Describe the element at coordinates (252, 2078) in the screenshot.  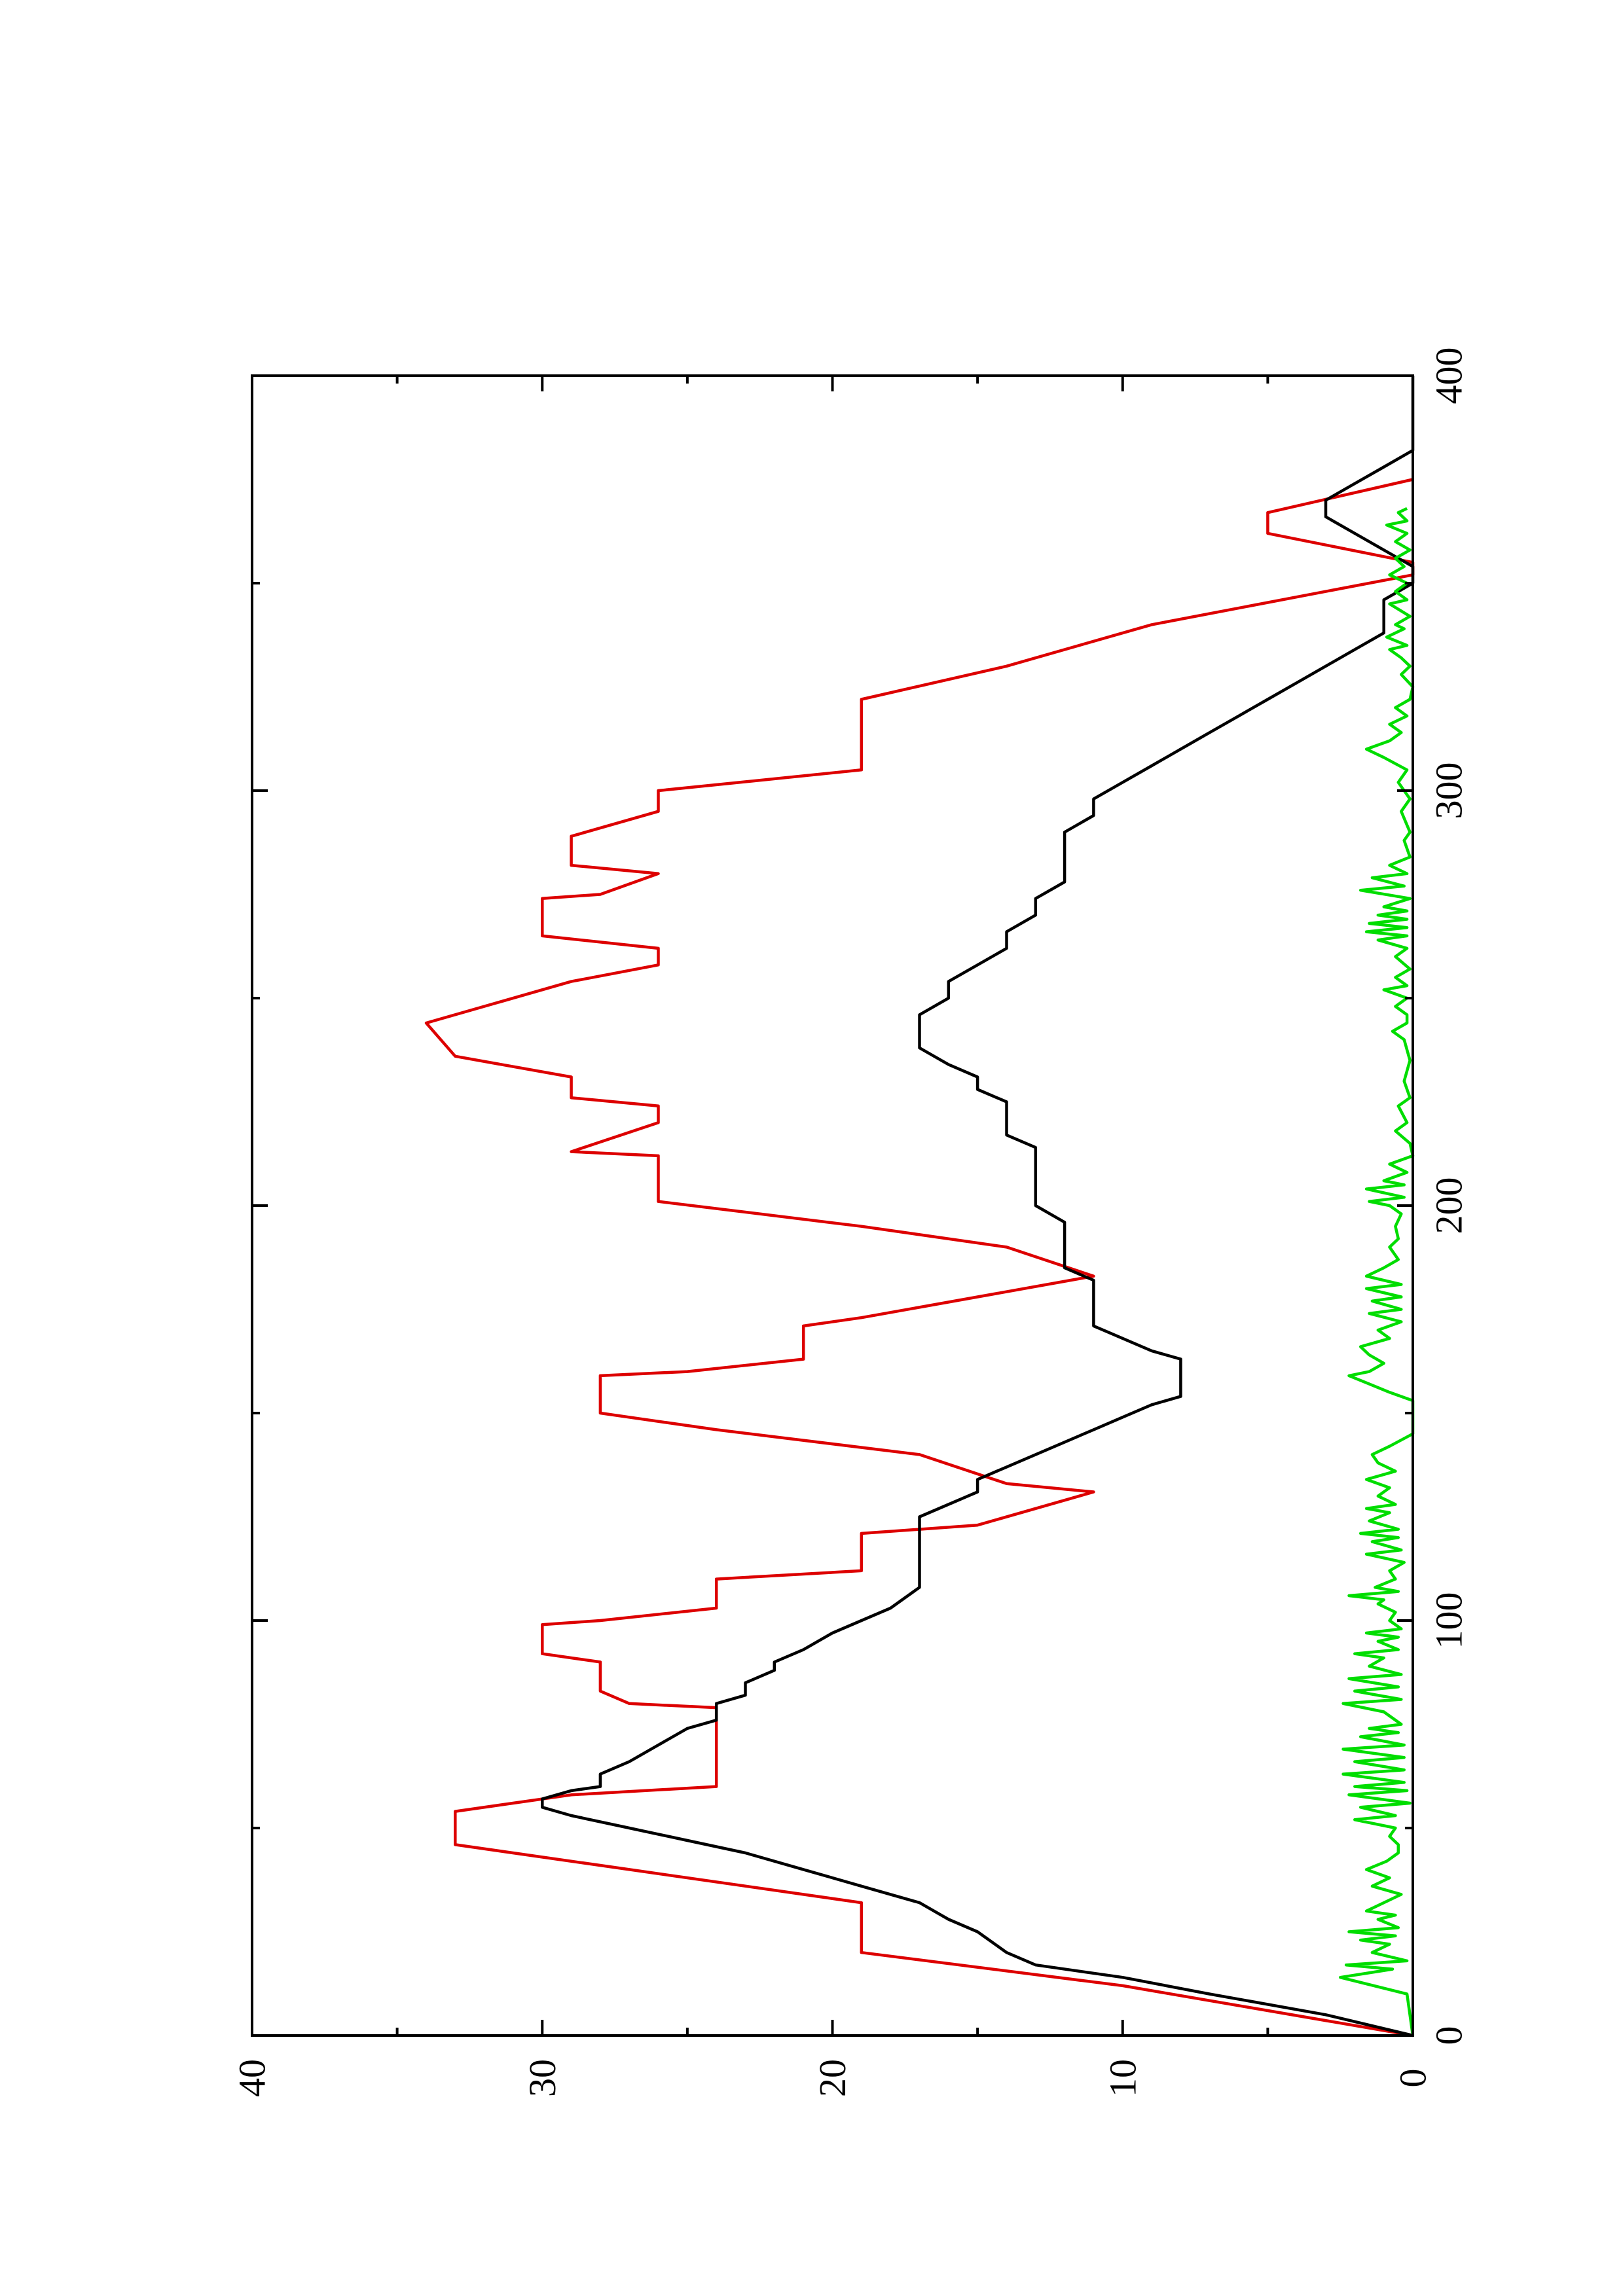
I see `y-tick-label: 40` at that location.